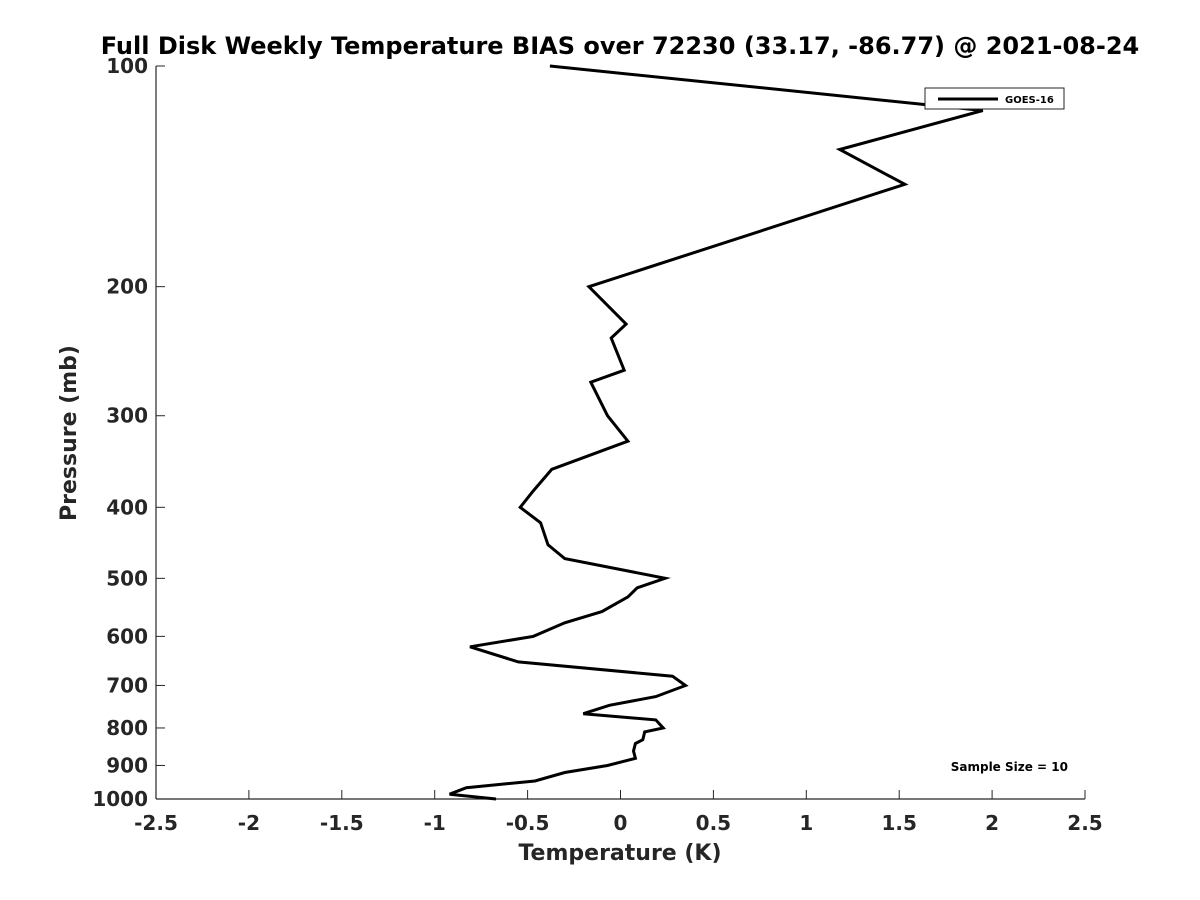  Describe the element at coordinates (528, 823) in the screenshot. I see `x-tick-label: -0.5` at that location.